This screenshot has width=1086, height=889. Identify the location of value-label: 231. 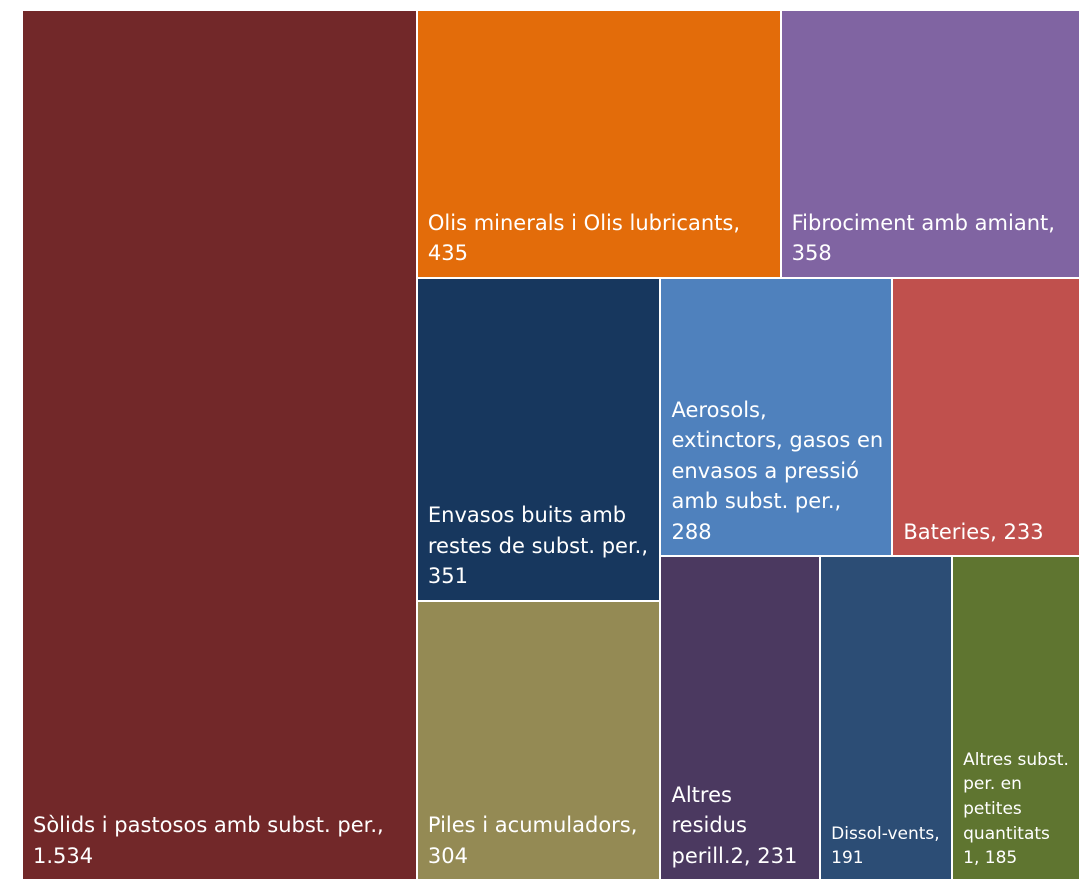
(777, 855).